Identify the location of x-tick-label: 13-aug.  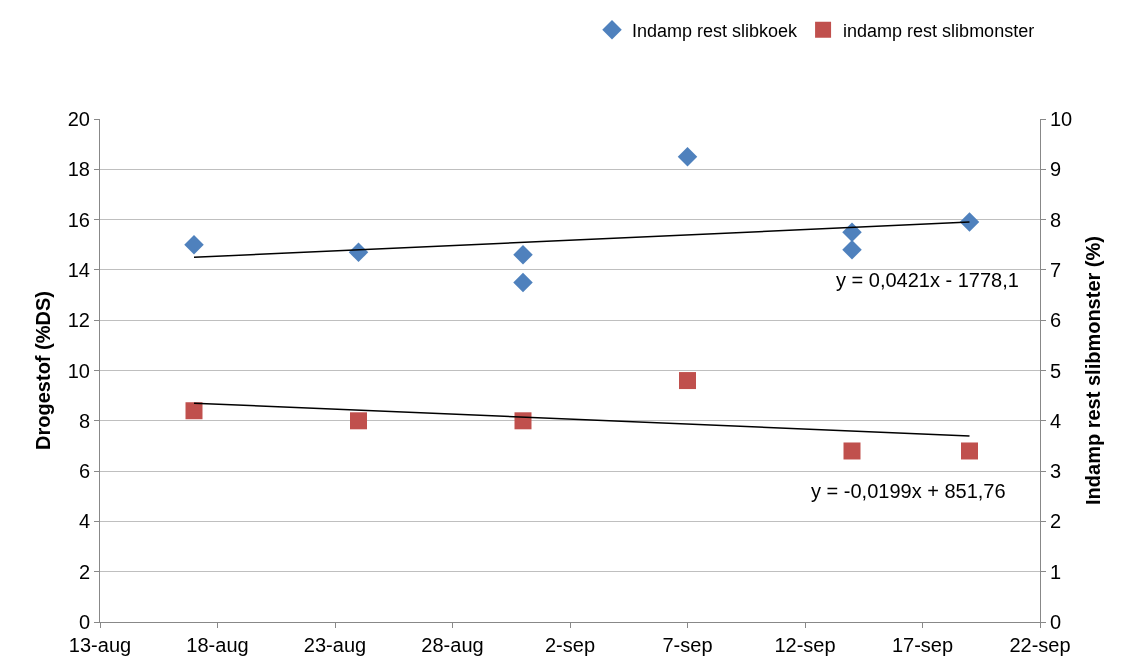
(100, 645).